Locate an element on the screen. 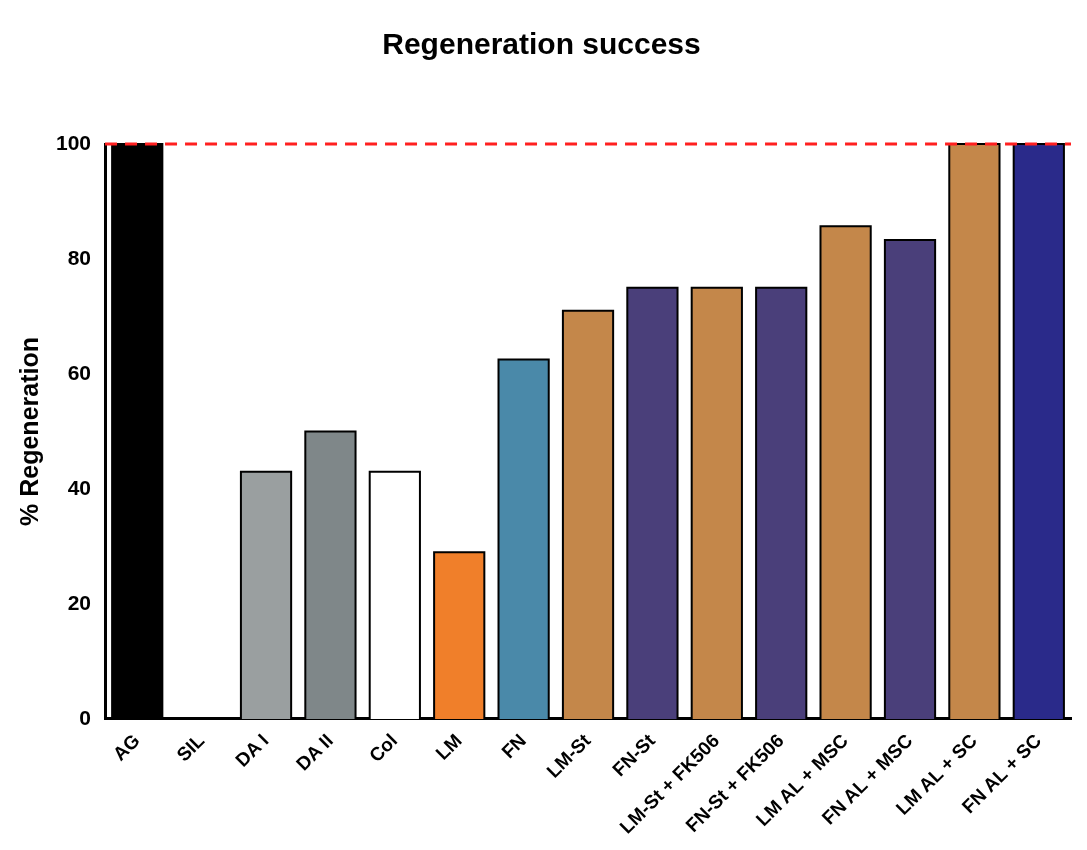 This screenshot has height=850, width=1087. y-tick-label: 0 is located at coordinates (85, 717).